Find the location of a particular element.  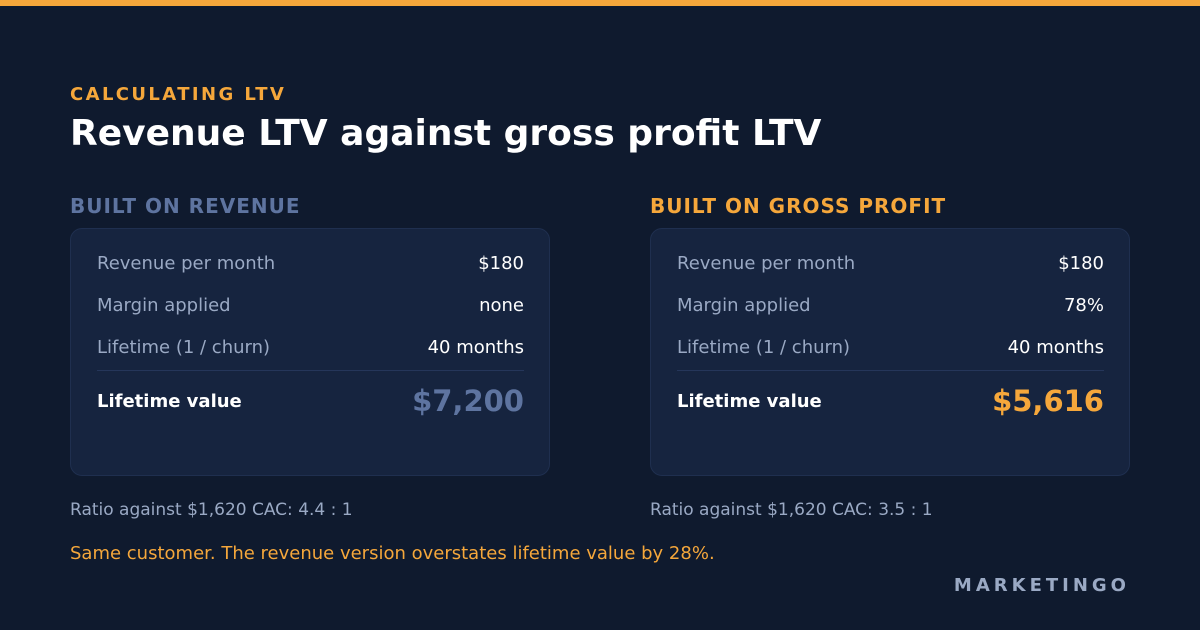

page-title: Revenue LTV against gross profit LTV is located at coordinates (446, 133).